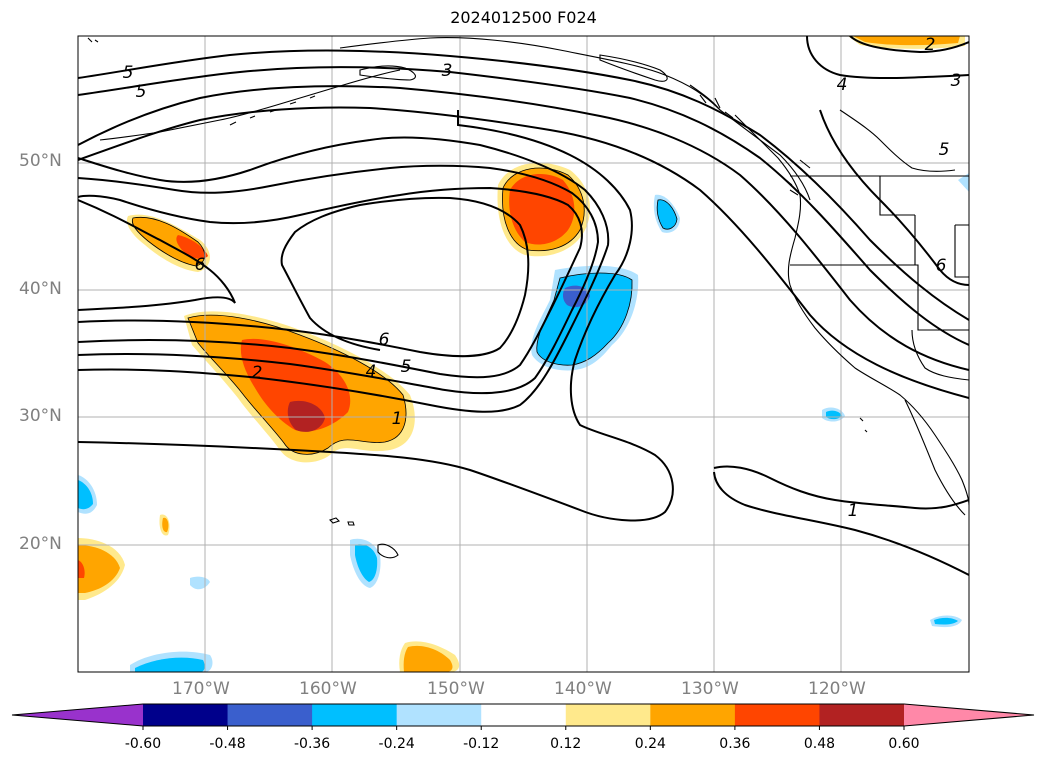 The image size is (1047, 765). What do you see at coordinates (930, 45) in the screenshot?
I see `contour-label-2a: 2` at bounding box center [930, 45].